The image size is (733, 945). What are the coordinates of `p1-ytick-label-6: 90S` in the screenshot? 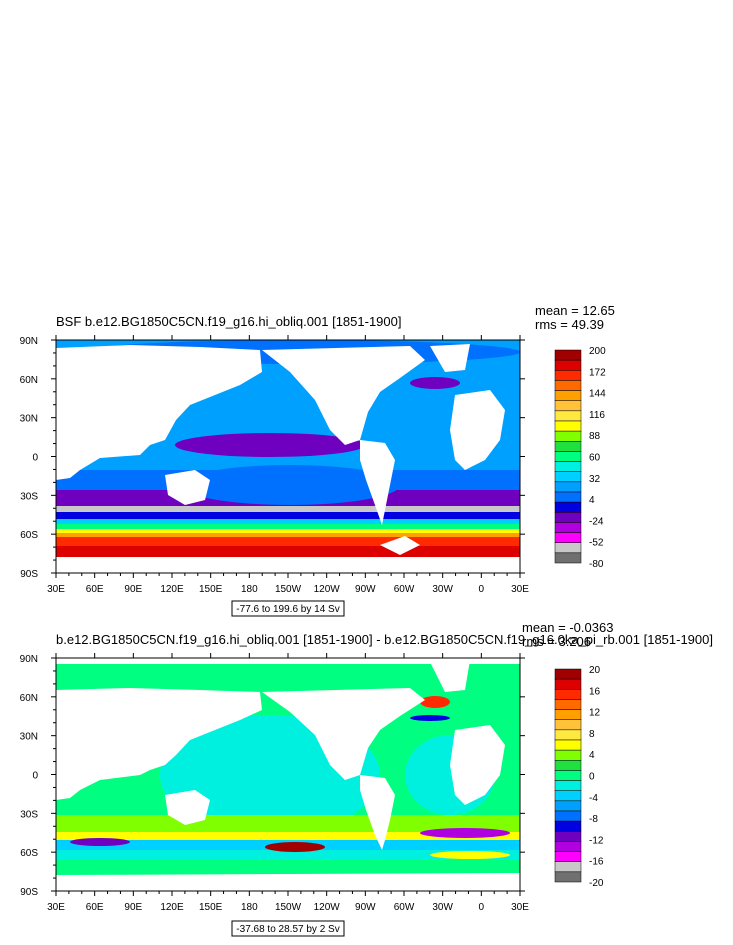 It's located at (29, 574).